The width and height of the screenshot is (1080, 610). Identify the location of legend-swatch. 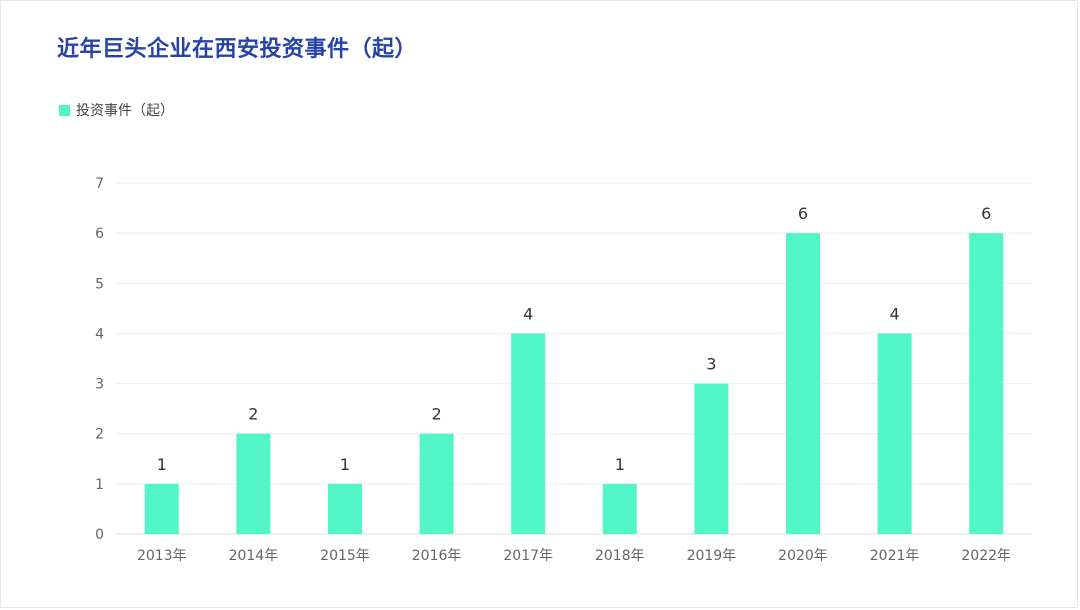
(64, 110).